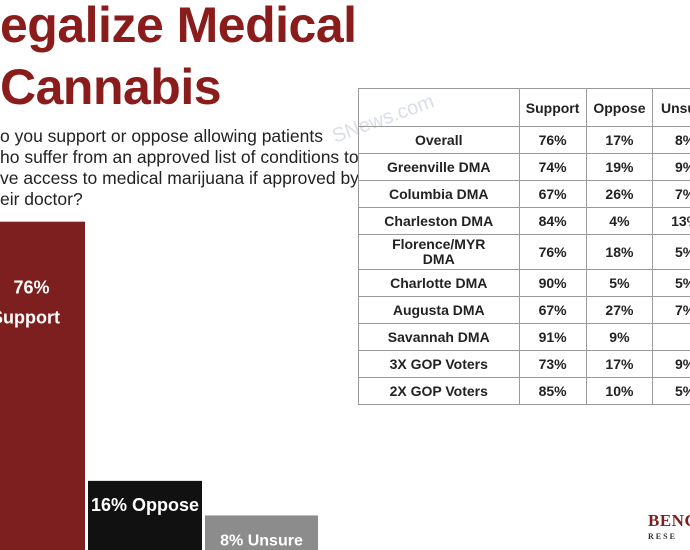  What do you see at coordinates (439, 364) in the screenshot?
I see `row-label: 3X GOP Voters` at bounding box center [439, 364].